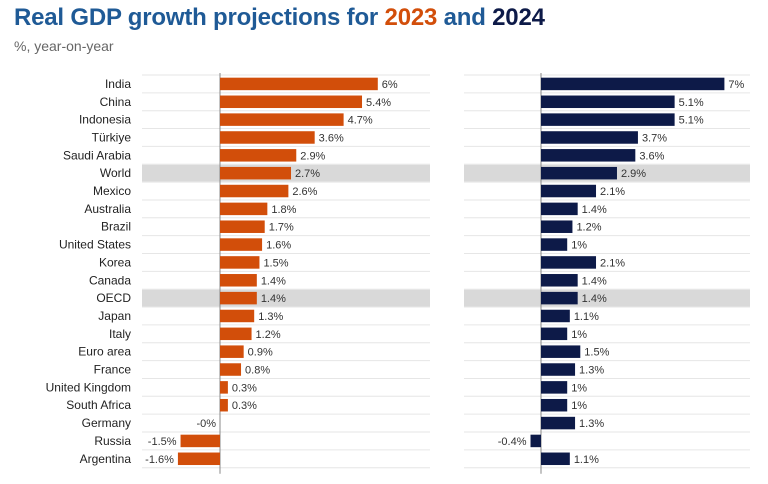 The image size is (768, 484). Describe the element at coordinates (579, 335) in the screenshot. I see `data-label-italy-2024: 1%` at that location.